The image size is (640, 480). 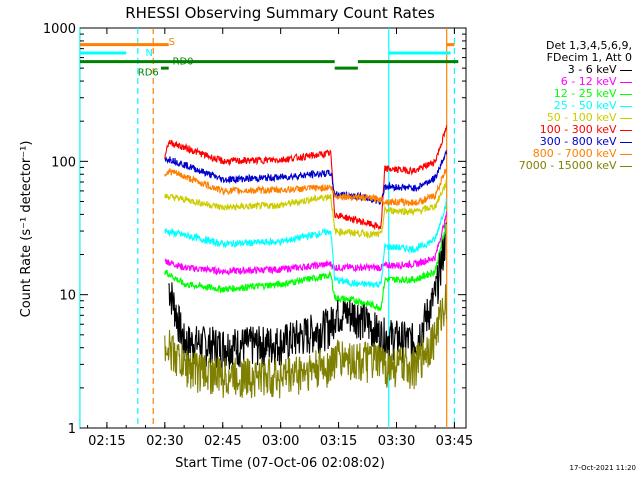 What do you see at coordinates (590, 81) in the screenshot?
I see `legend-label: 6 - 12 keV` at bounding box center [590, 81].